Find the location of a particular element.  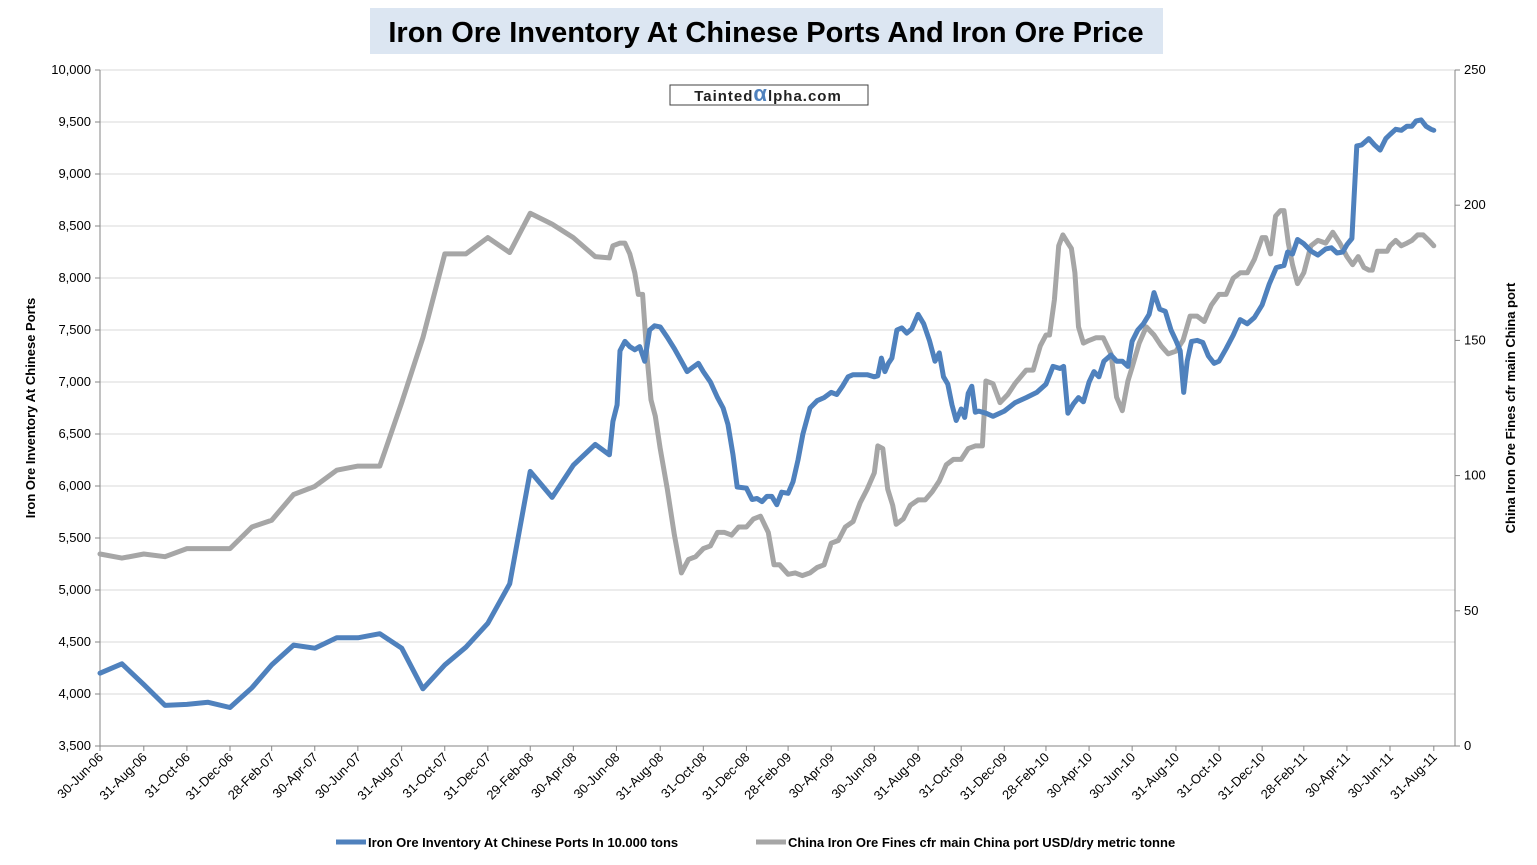

watermark-alpha: α is located at coordinates (760, 93).